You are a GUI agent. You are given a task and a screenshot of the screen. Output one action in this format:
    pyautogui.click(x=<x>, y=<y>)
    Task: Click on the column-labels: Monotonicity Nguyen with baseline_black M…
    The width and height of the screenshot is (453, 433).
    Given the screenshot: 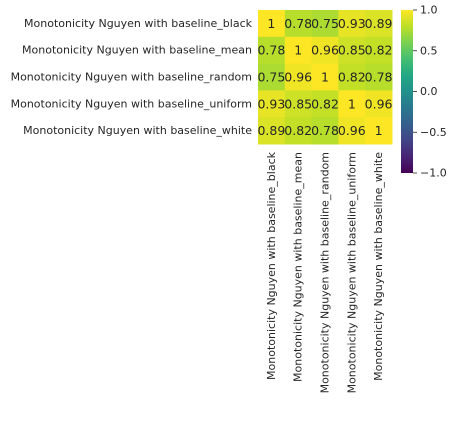 What is the action you would take?
    pyautogui.click(x=325, y=272)
    